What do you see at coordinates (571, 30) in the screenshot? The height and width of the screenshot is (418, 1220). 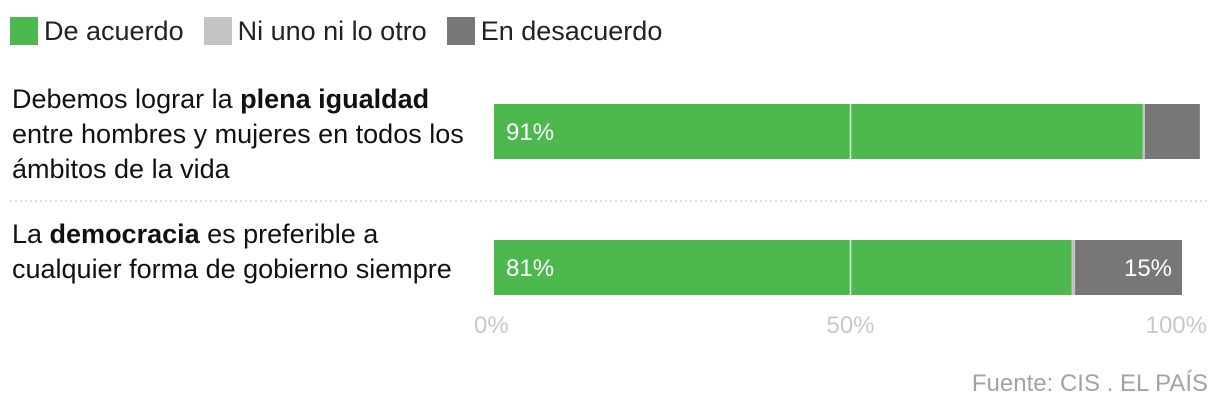 I see `legend-label-disagree: En desacuerdo` at bounding box center [571, 30].